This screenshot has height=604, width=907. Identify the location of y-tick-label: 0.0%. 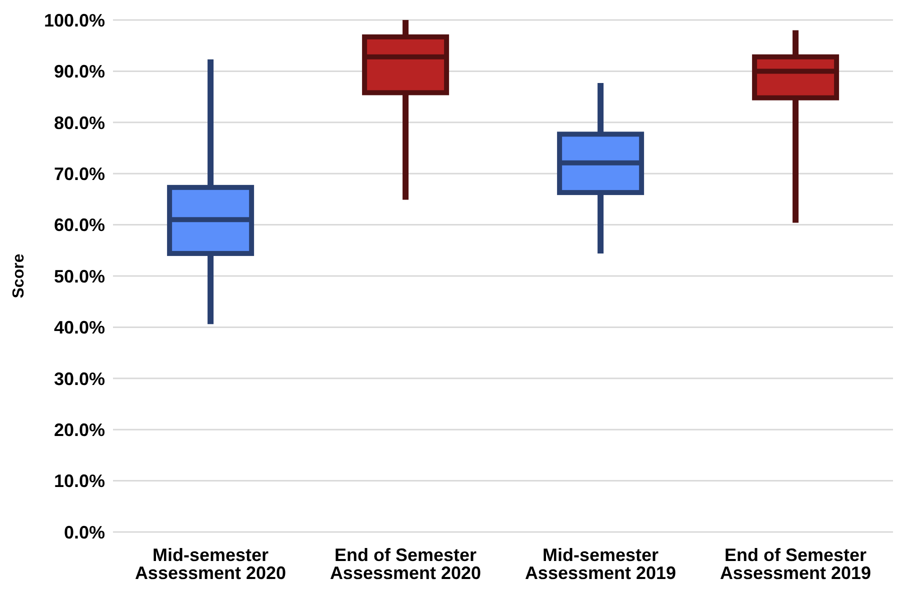
(84, 532).